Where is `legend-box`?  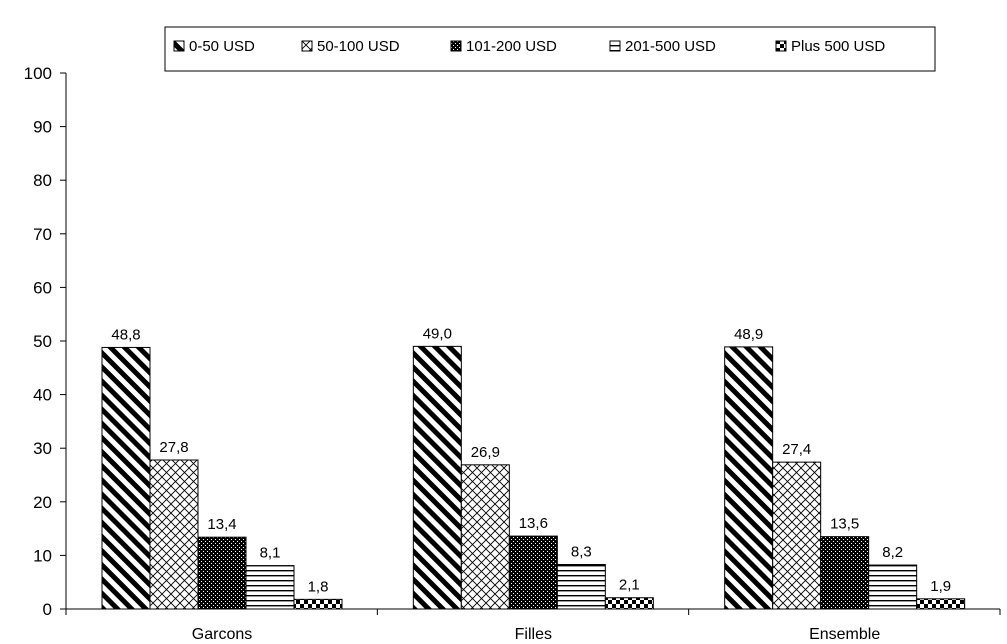 legend-box is located at coordinates (550, 49).